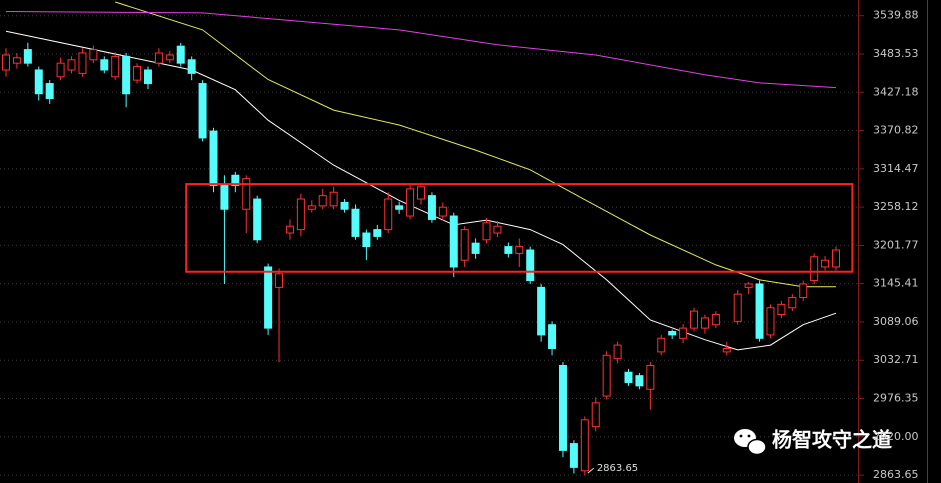 Image resolution: width=941 pixels, height=483 pixels. I want to click on y-tick-label: 3483.53, so click(896, 53).